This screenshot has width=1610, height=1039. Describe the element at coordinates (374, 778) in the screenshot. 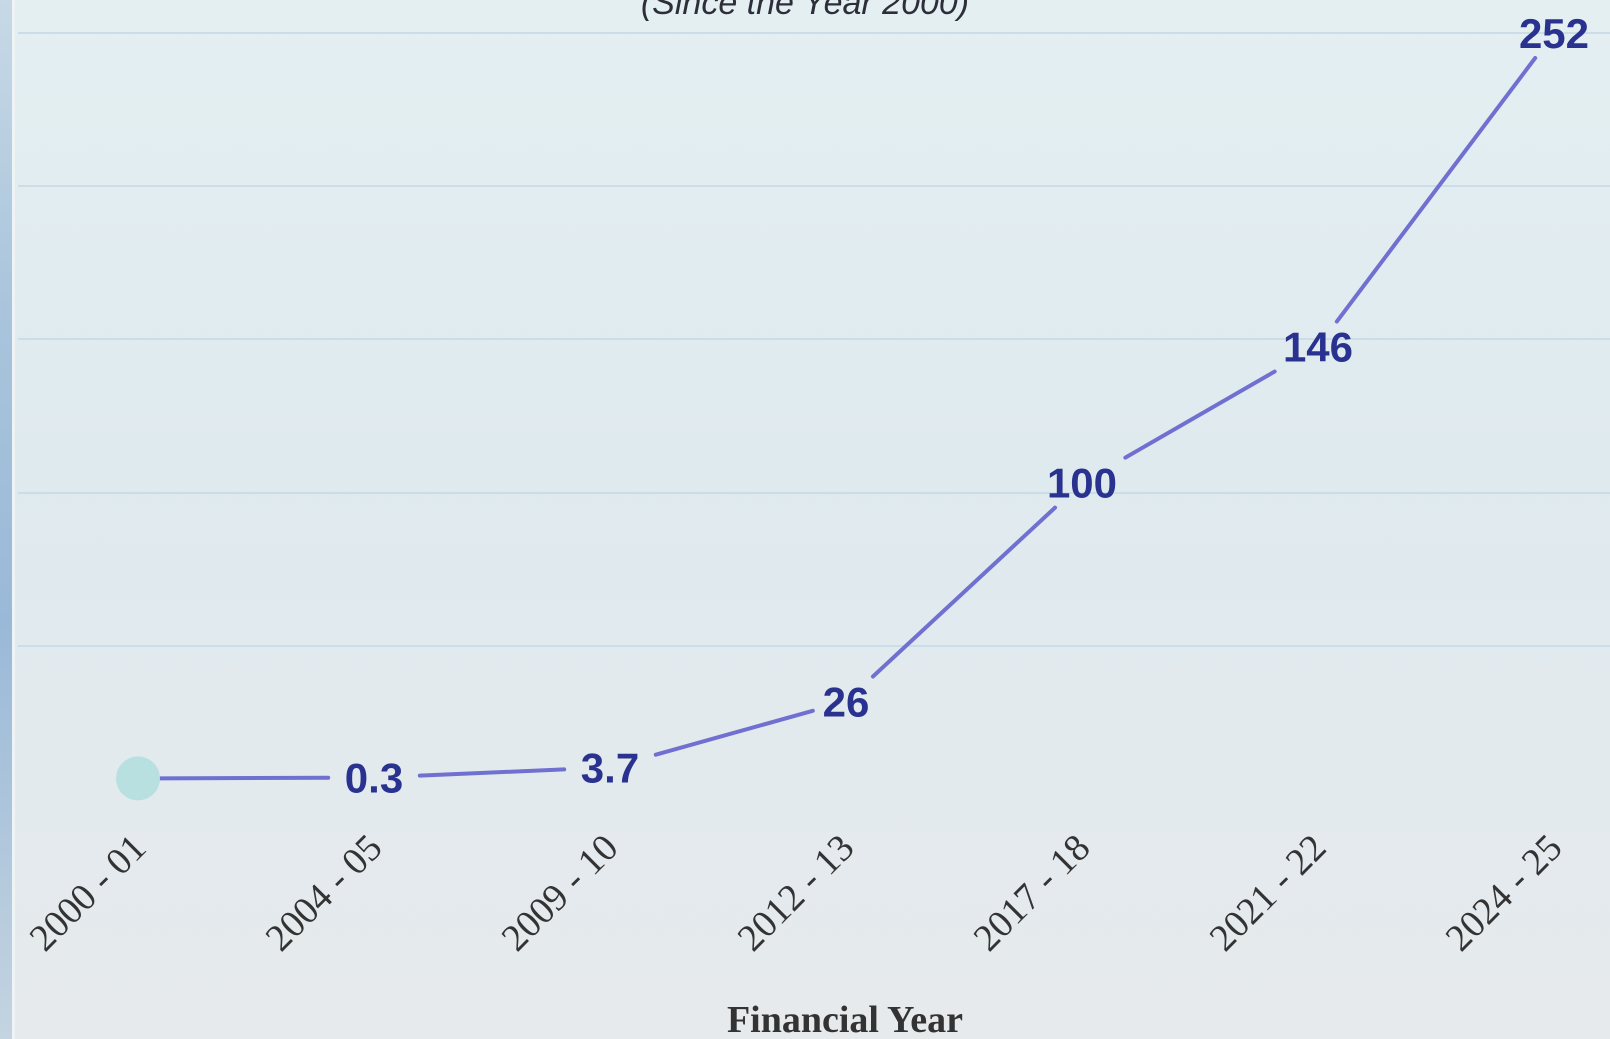

I see `data-label: 0.3` at that location.